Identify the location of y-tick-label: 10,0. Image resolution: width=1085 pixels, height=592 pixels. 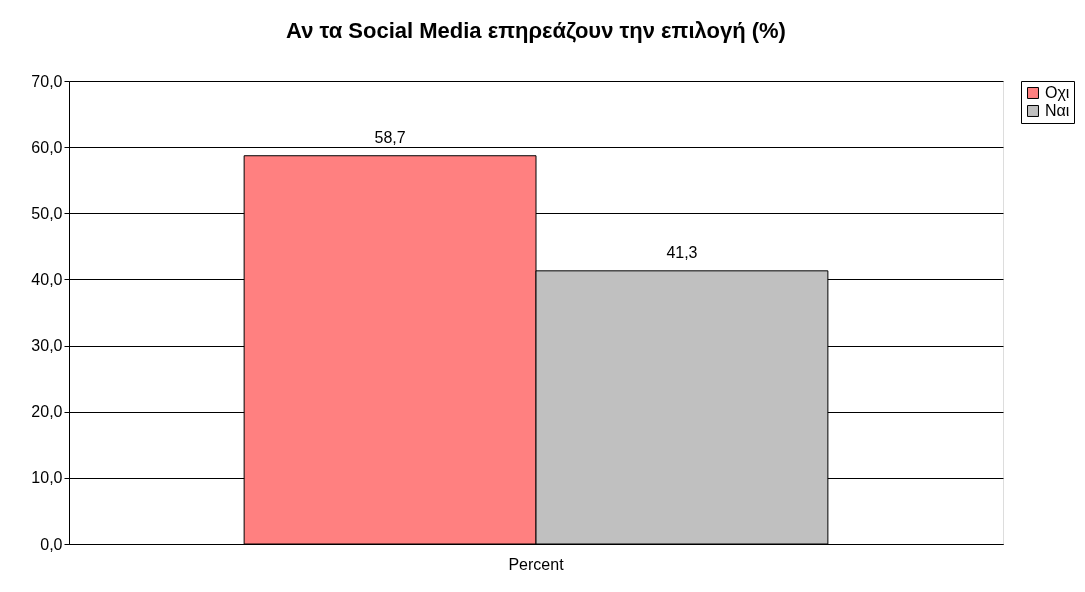
(47, 478).